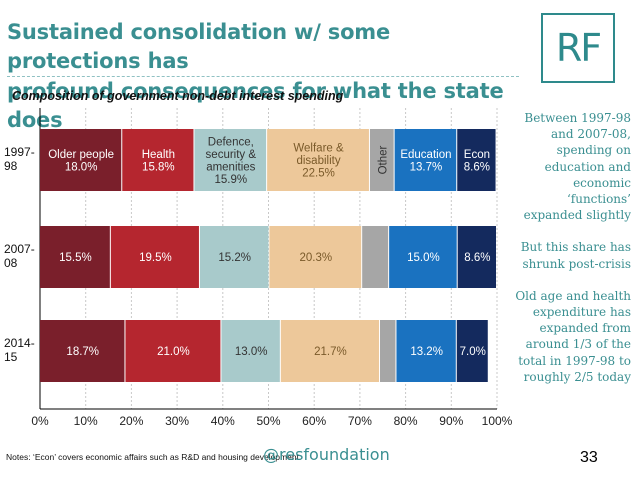 This screenshot has height=479, width=638. I want to click on data-label: 13.2%, so click(426, 352).